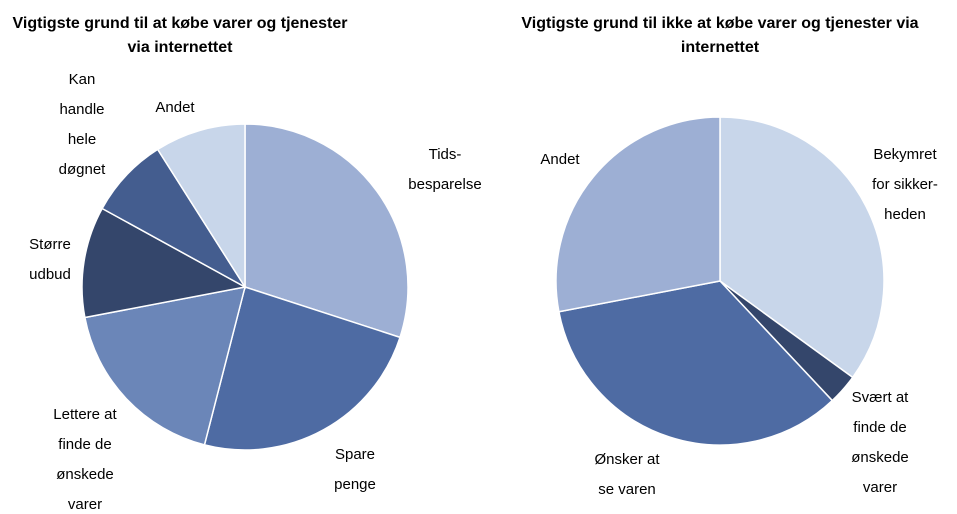  What do you see at coordinates (905, 154) in the screenshot?
I see `slice-label-line: Bekymret` at bounding box center [905, 154].